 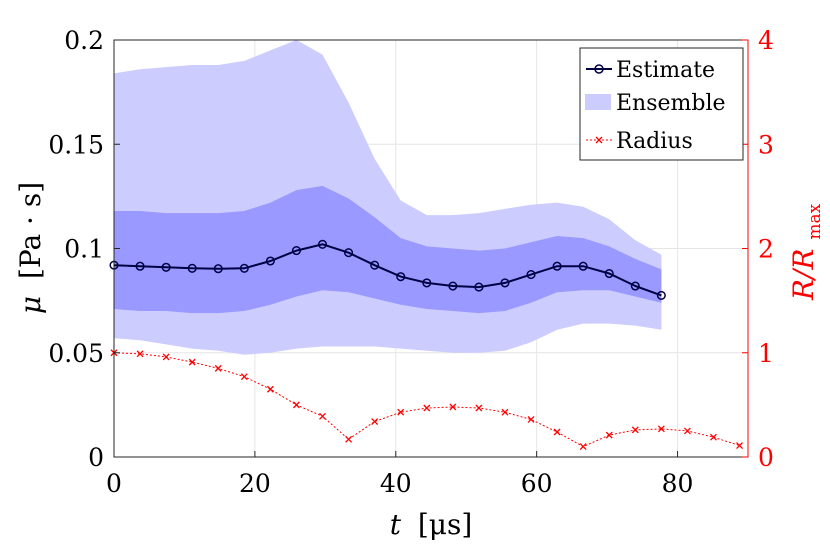 What do you see at coordinates (387, 270) in the screenshot?
I see `estimate-line` at bounding box center [387, 270].